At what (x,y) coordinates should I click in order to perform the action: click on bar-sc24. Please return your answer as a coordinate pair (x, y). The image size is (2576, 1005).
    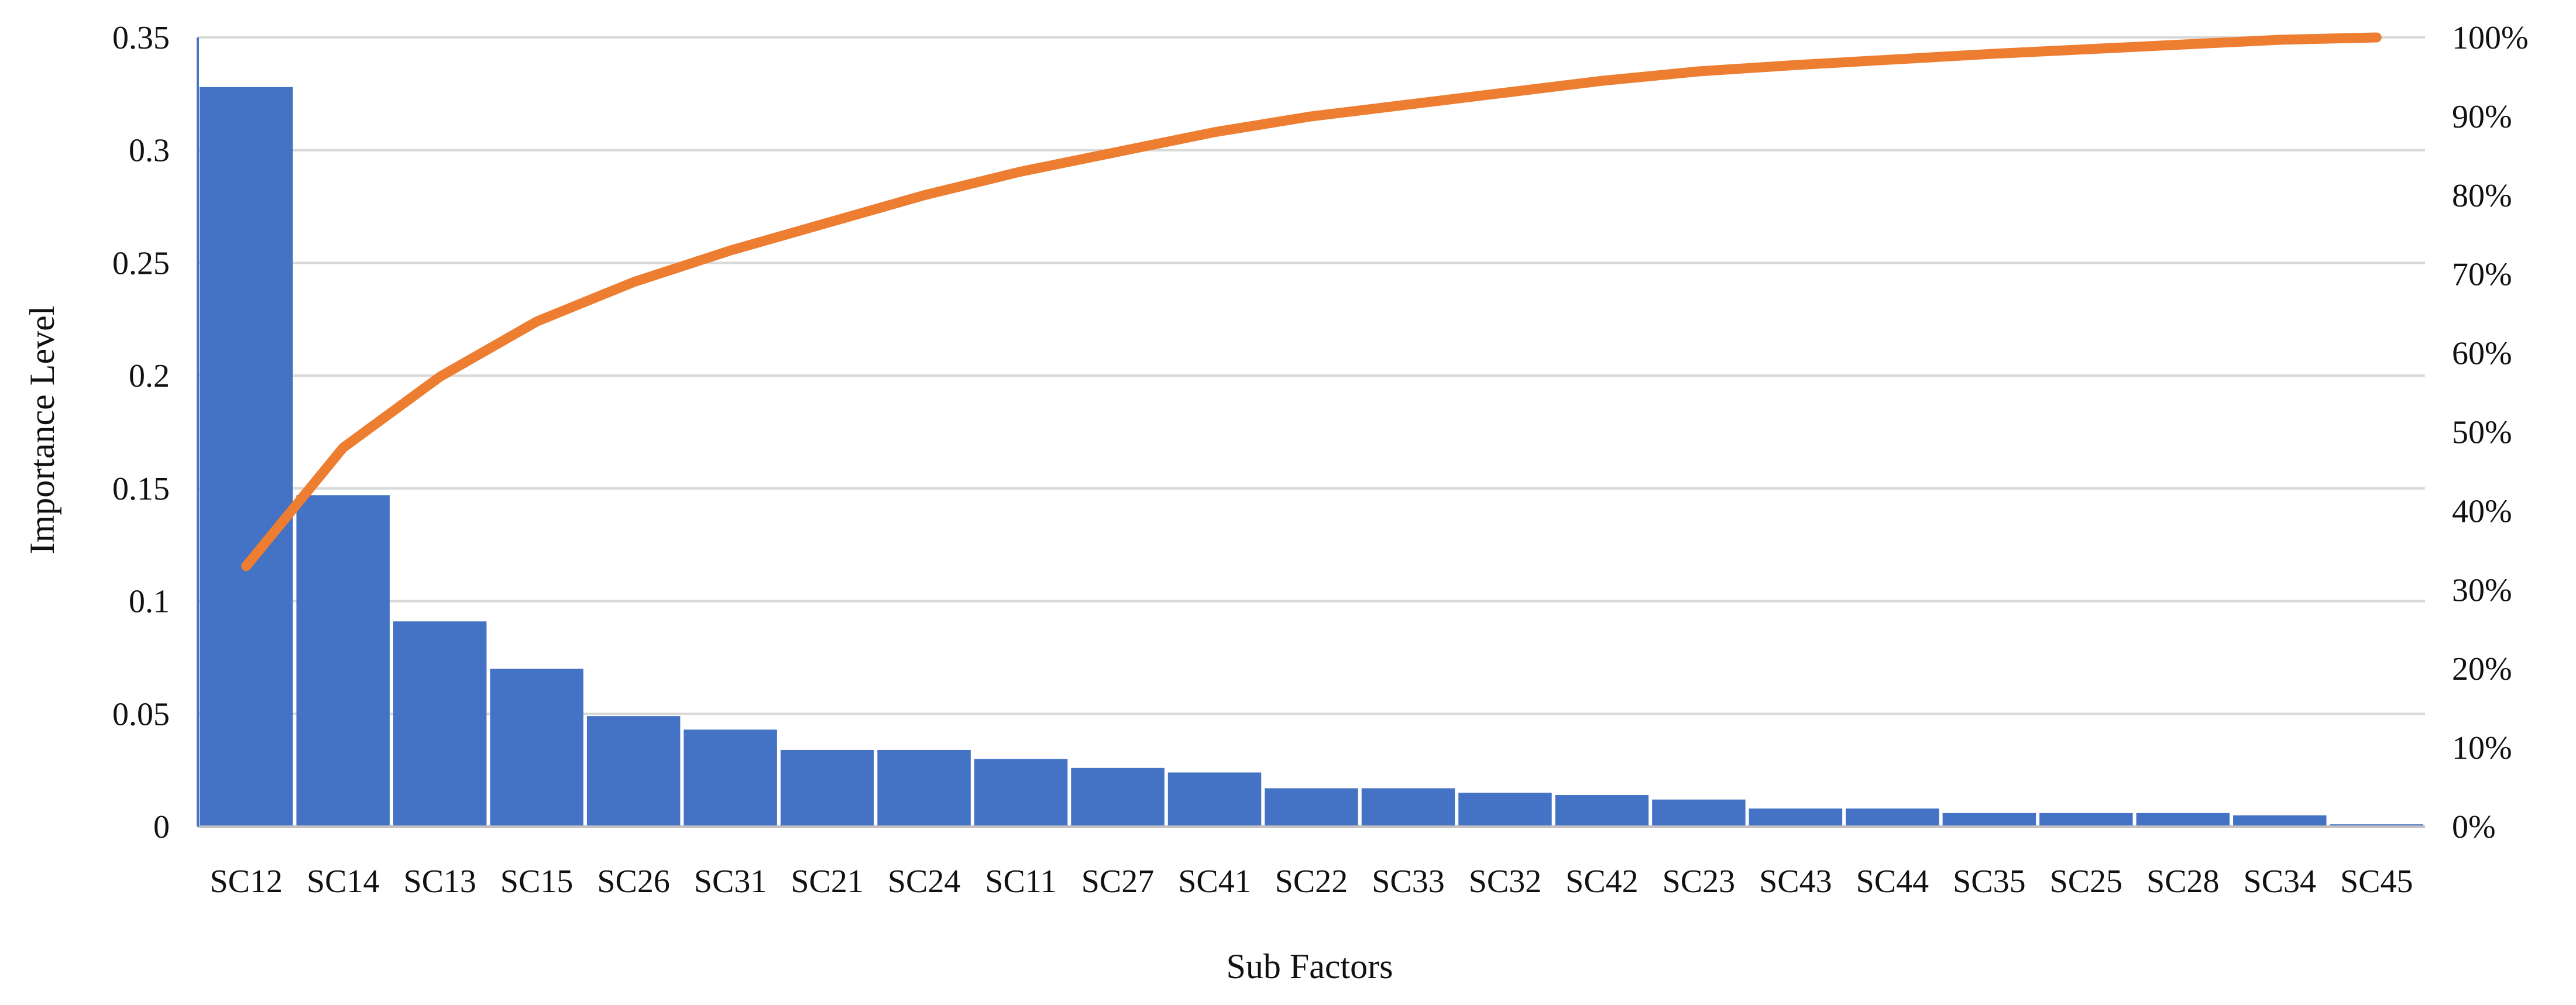
    Looking at the image, I should click on (924, 788).